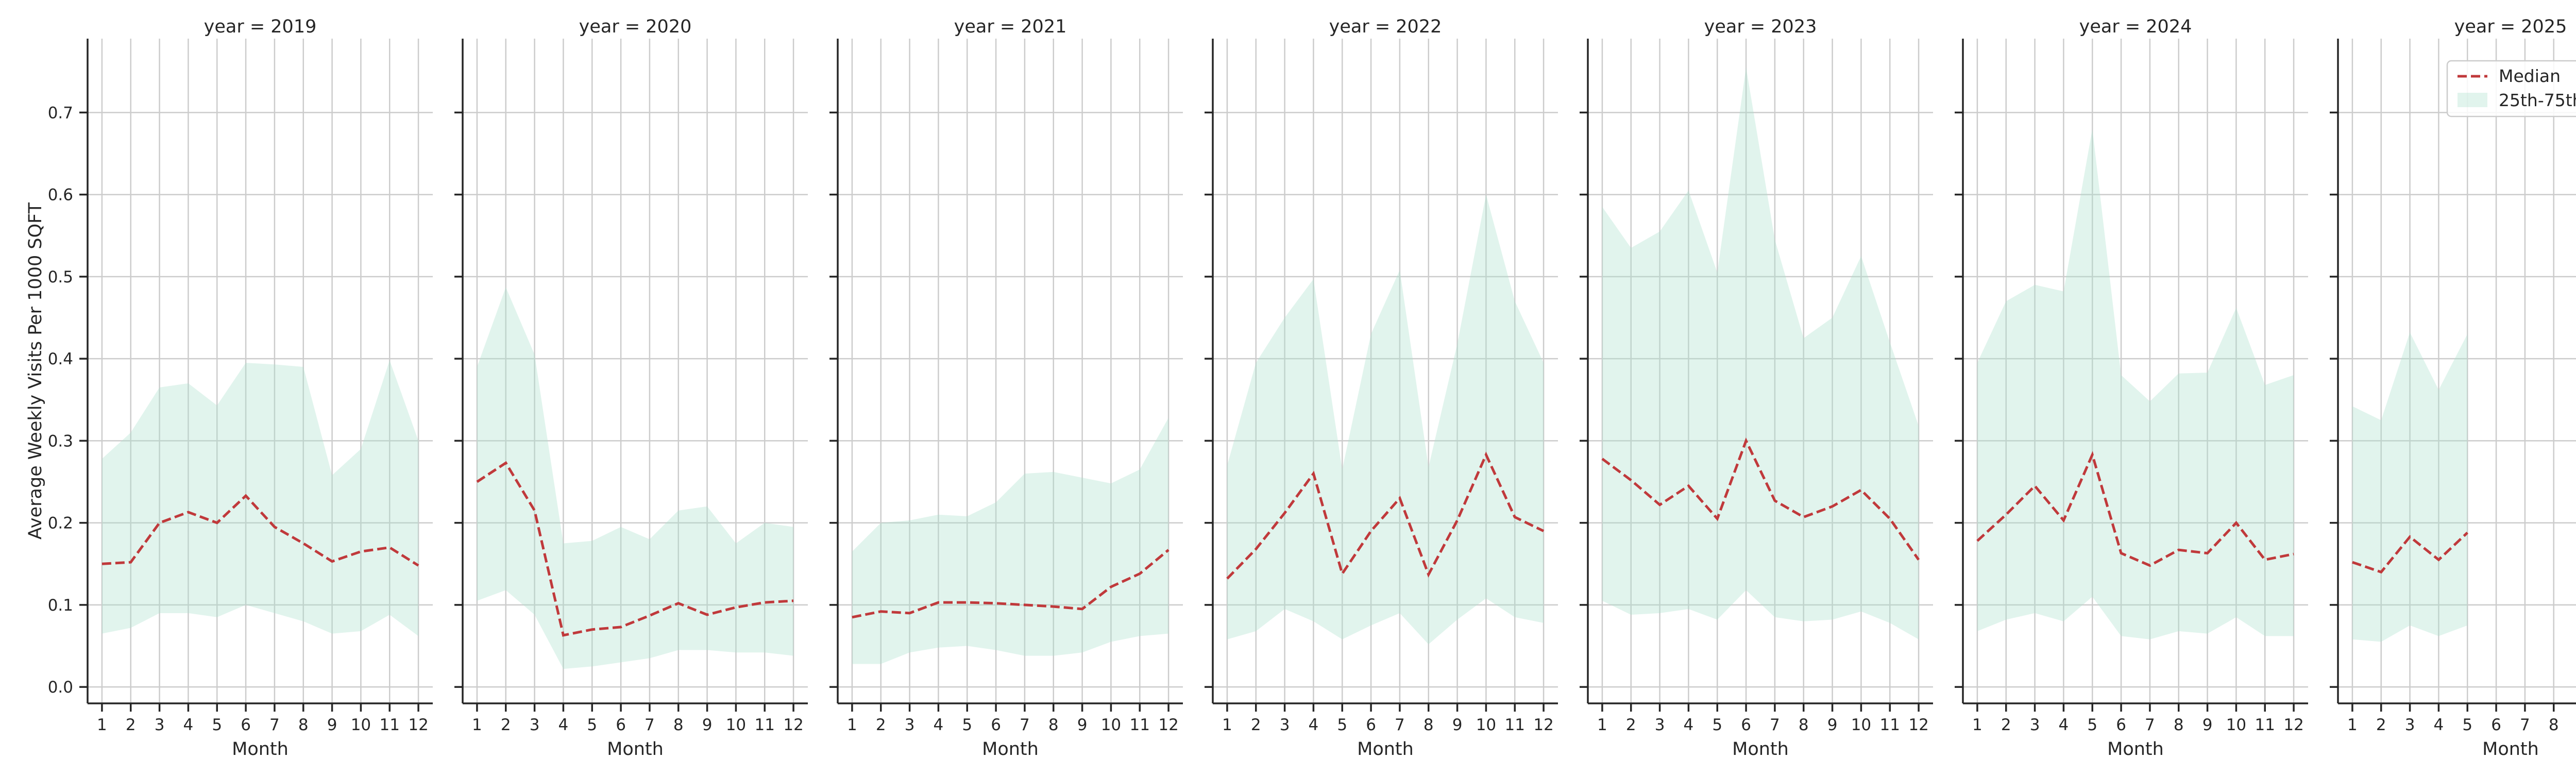 The height and width of the screenshot is (775, 2576). I want to click on y-axis-label: Average Weekly Visits Per 1000 SQFT, so click(35, 371).